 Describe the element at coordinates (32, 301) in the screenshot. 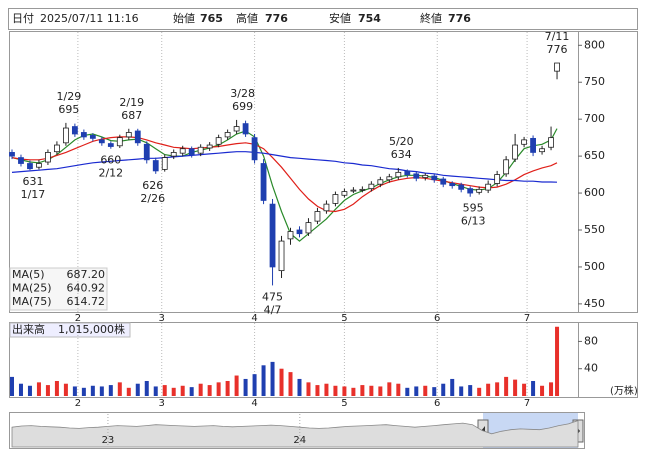

I see `legend-name: MA(75)` at that location.